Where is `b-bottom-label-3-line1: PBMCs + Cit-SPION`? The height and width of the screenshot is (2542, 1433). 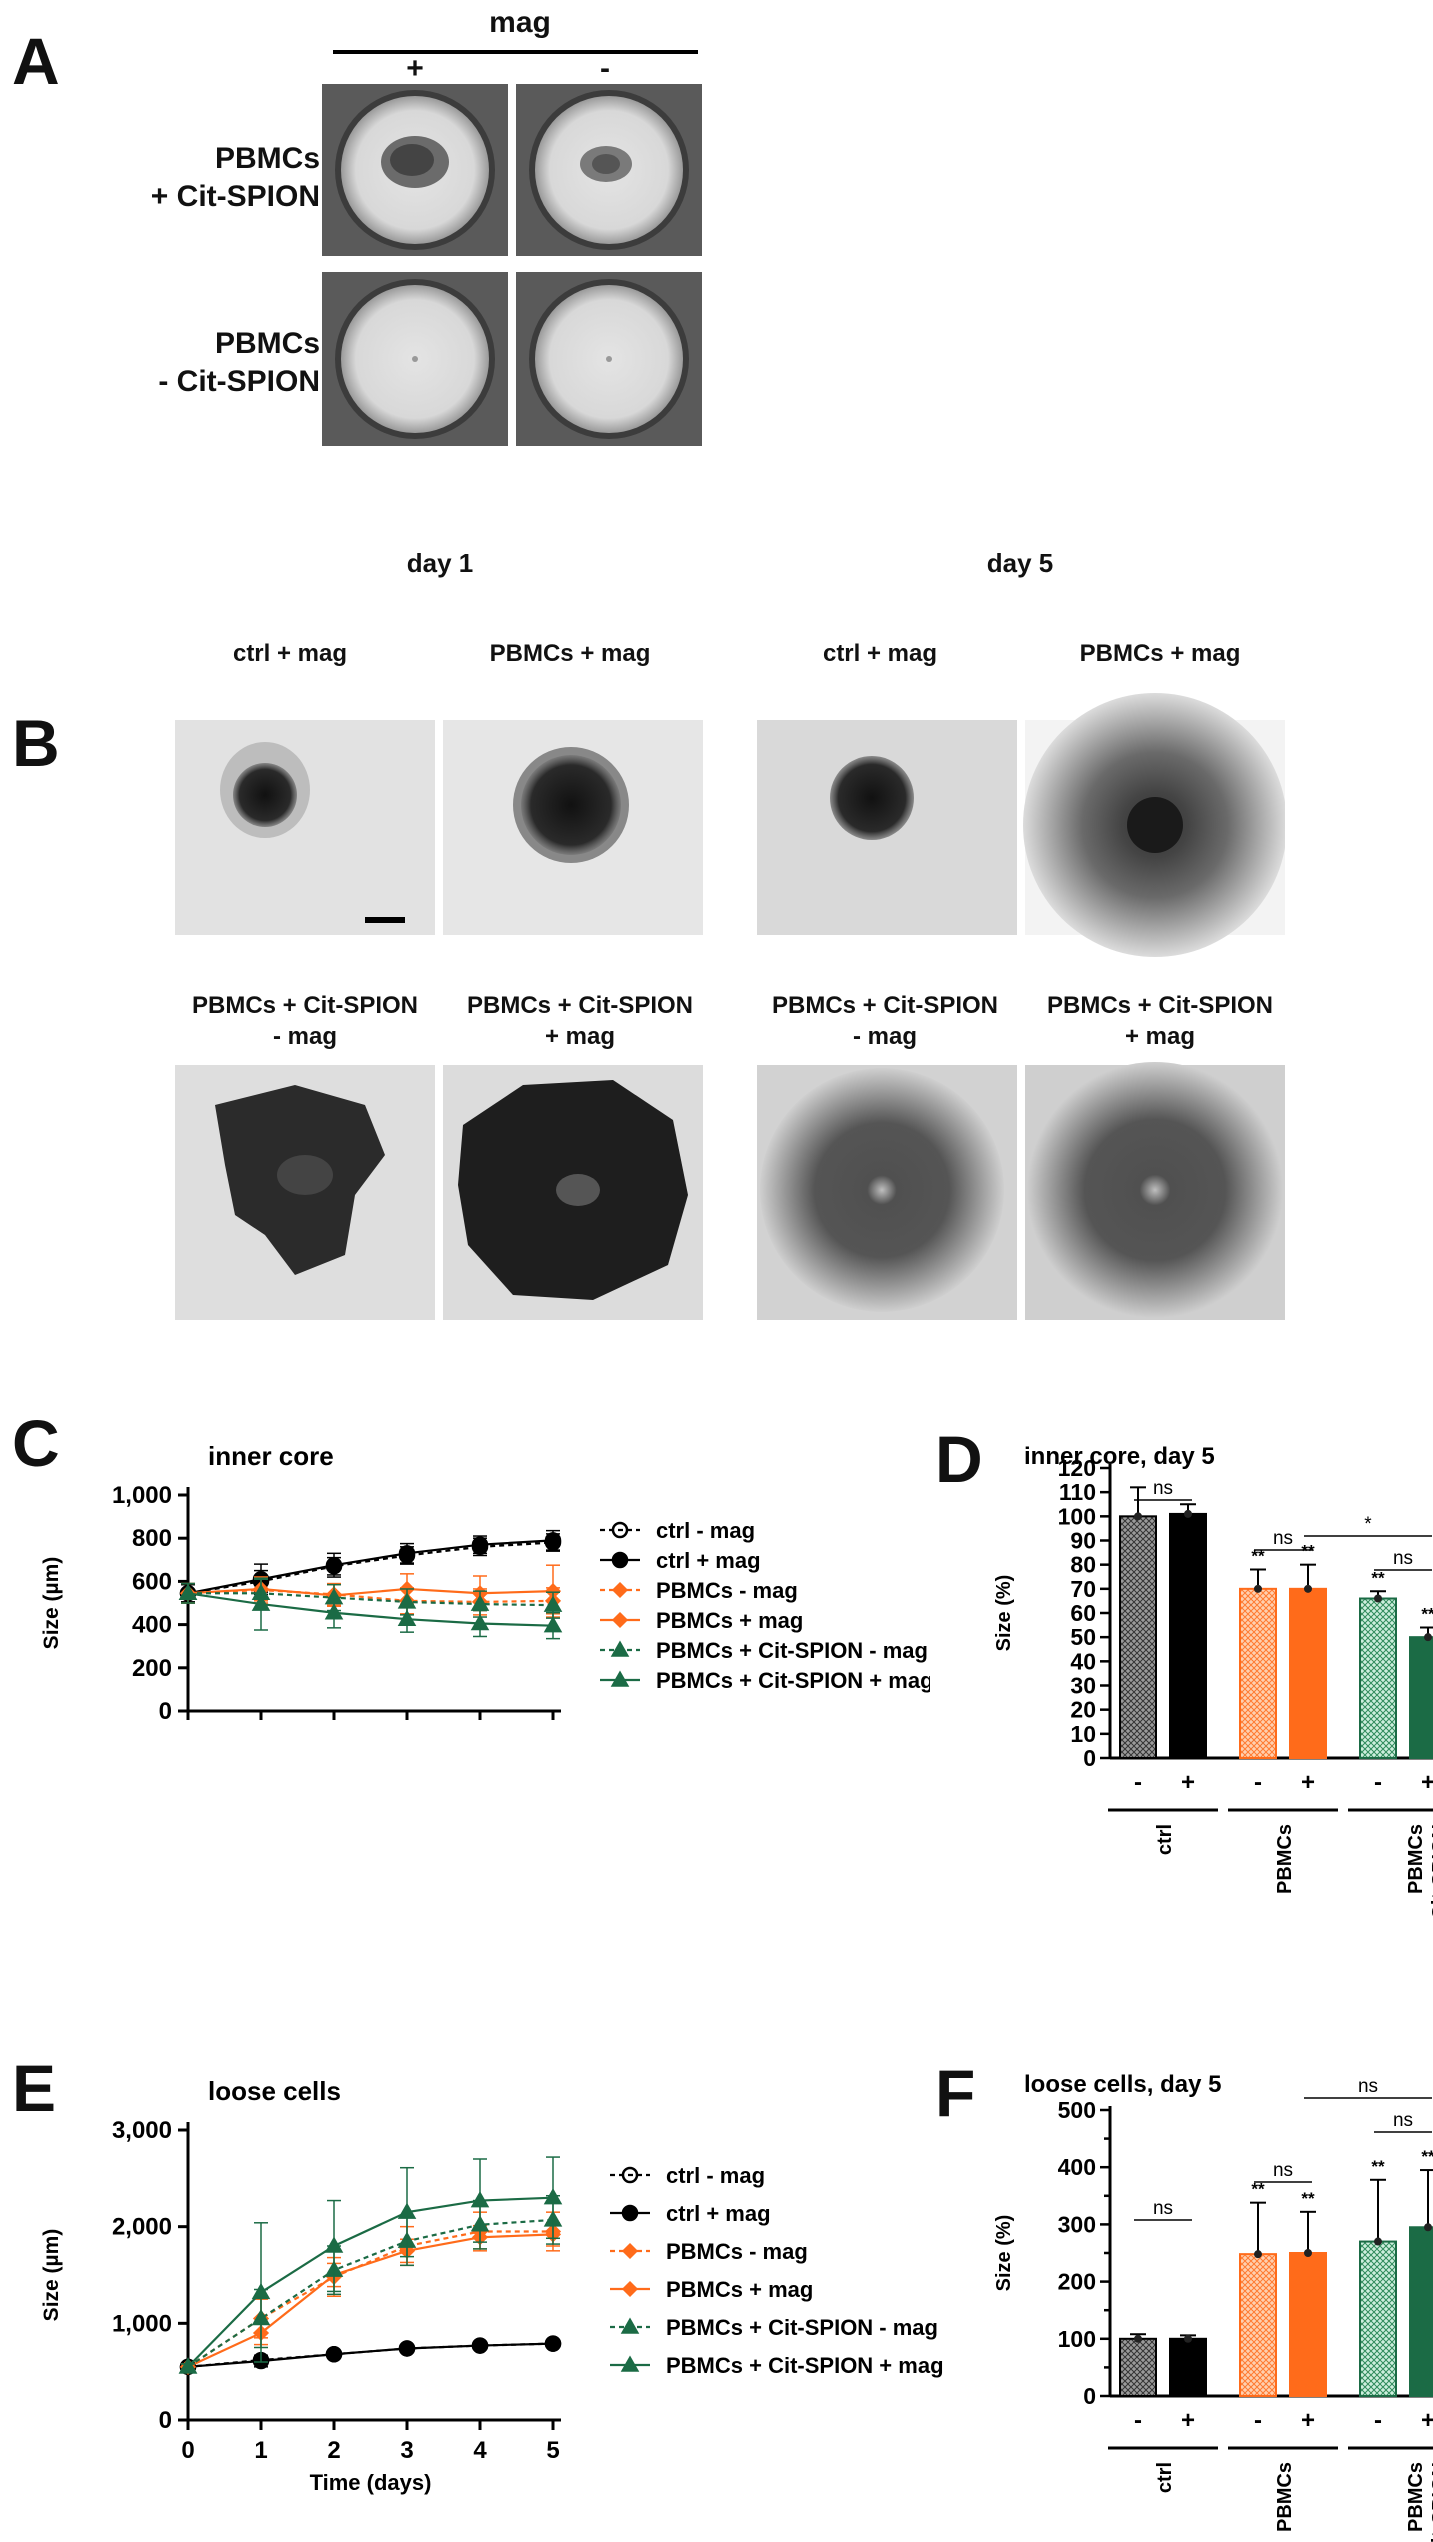
b-bottom-label-3-line1: PBMCs + Cit-SPION is located at coordinates (885, 1005).